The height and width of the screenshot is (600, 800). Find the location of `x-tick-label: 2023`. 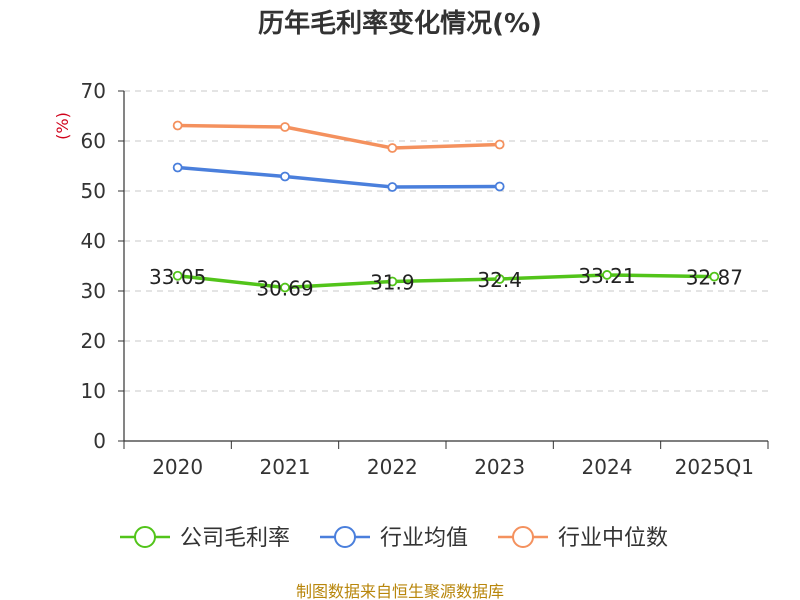

x-tick-label: 2023 is located at coordinates (499, 467).